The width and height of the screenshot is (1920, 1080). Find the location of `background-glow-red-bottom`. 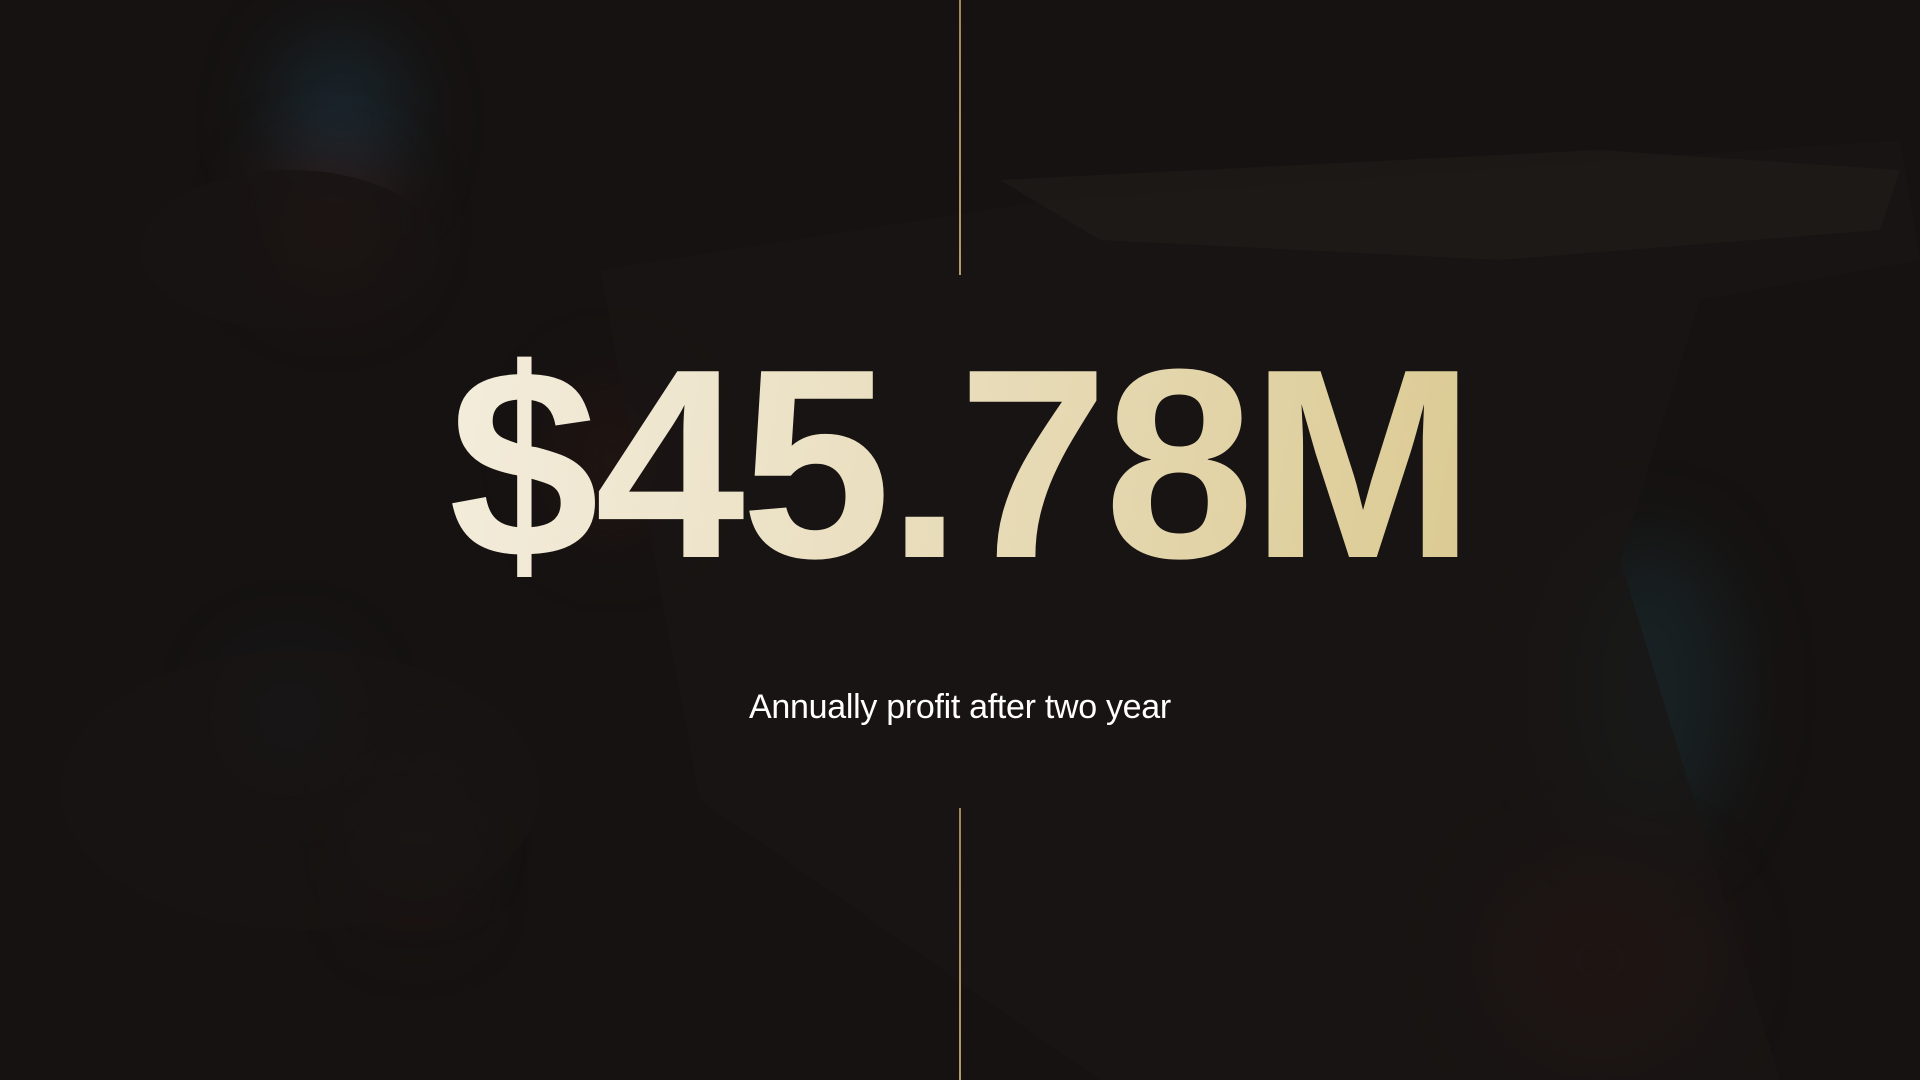

background-glow-red-bottom is located at coordinates (415, 885).